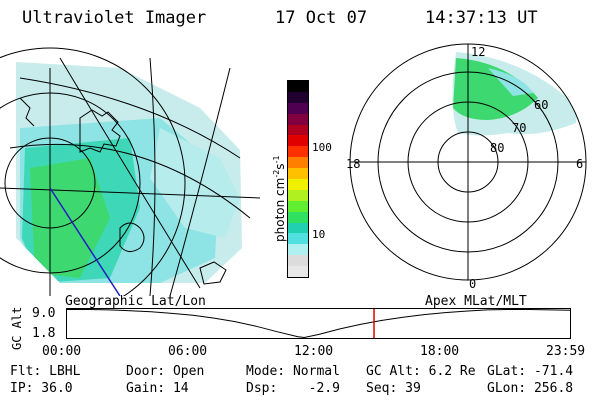 The image size is (600, 400). I want to click on colorbar-tick-100: 100, so click(322, 147).